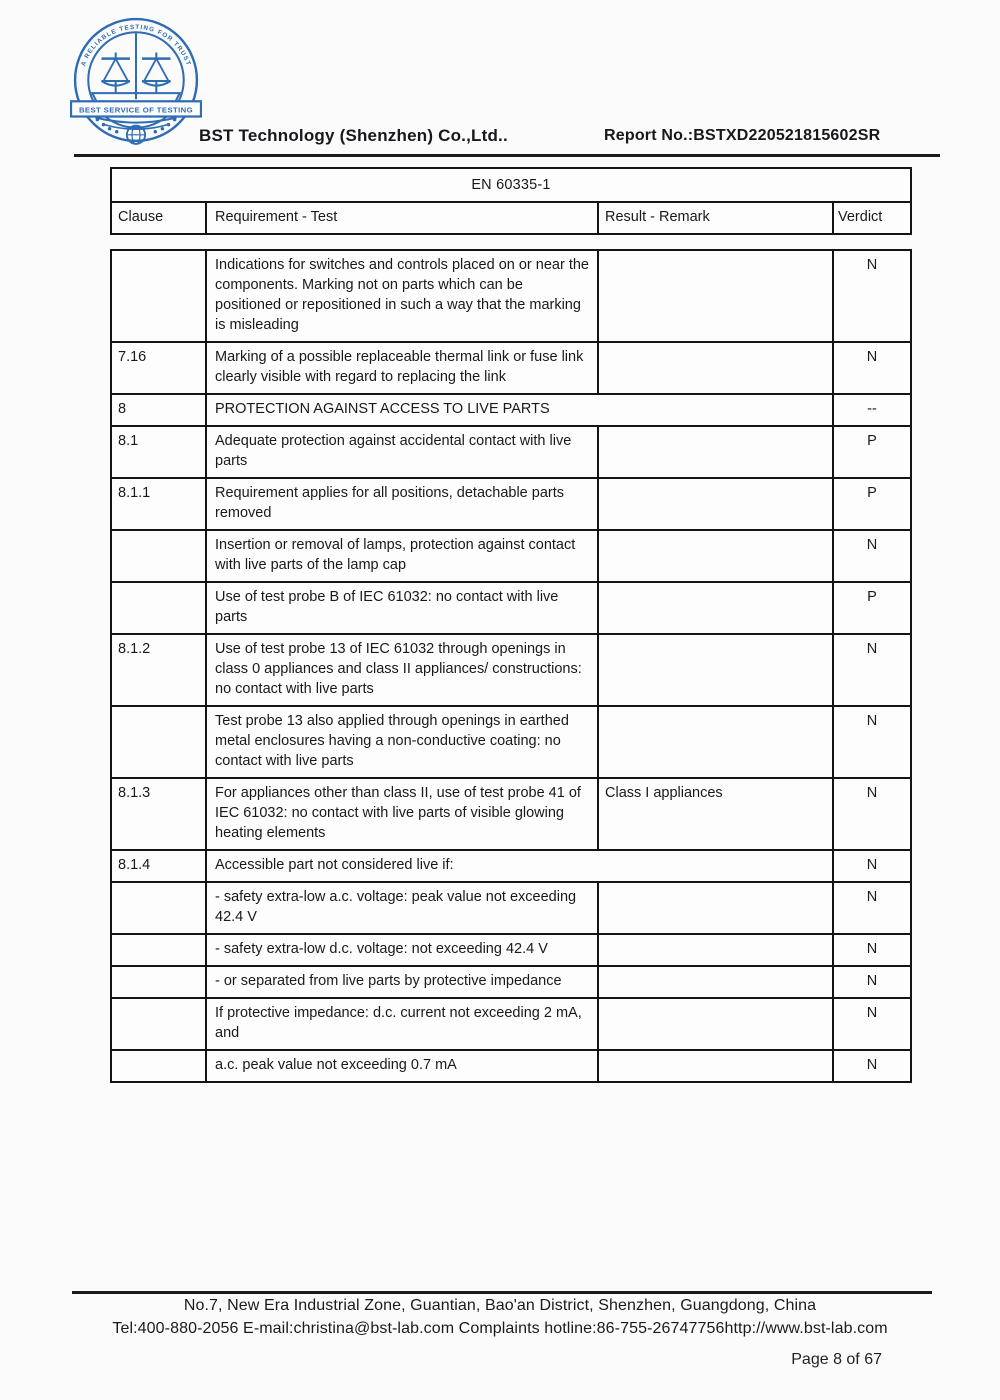  I want to click on result-cell: Class I appliances, so click(715, 814).